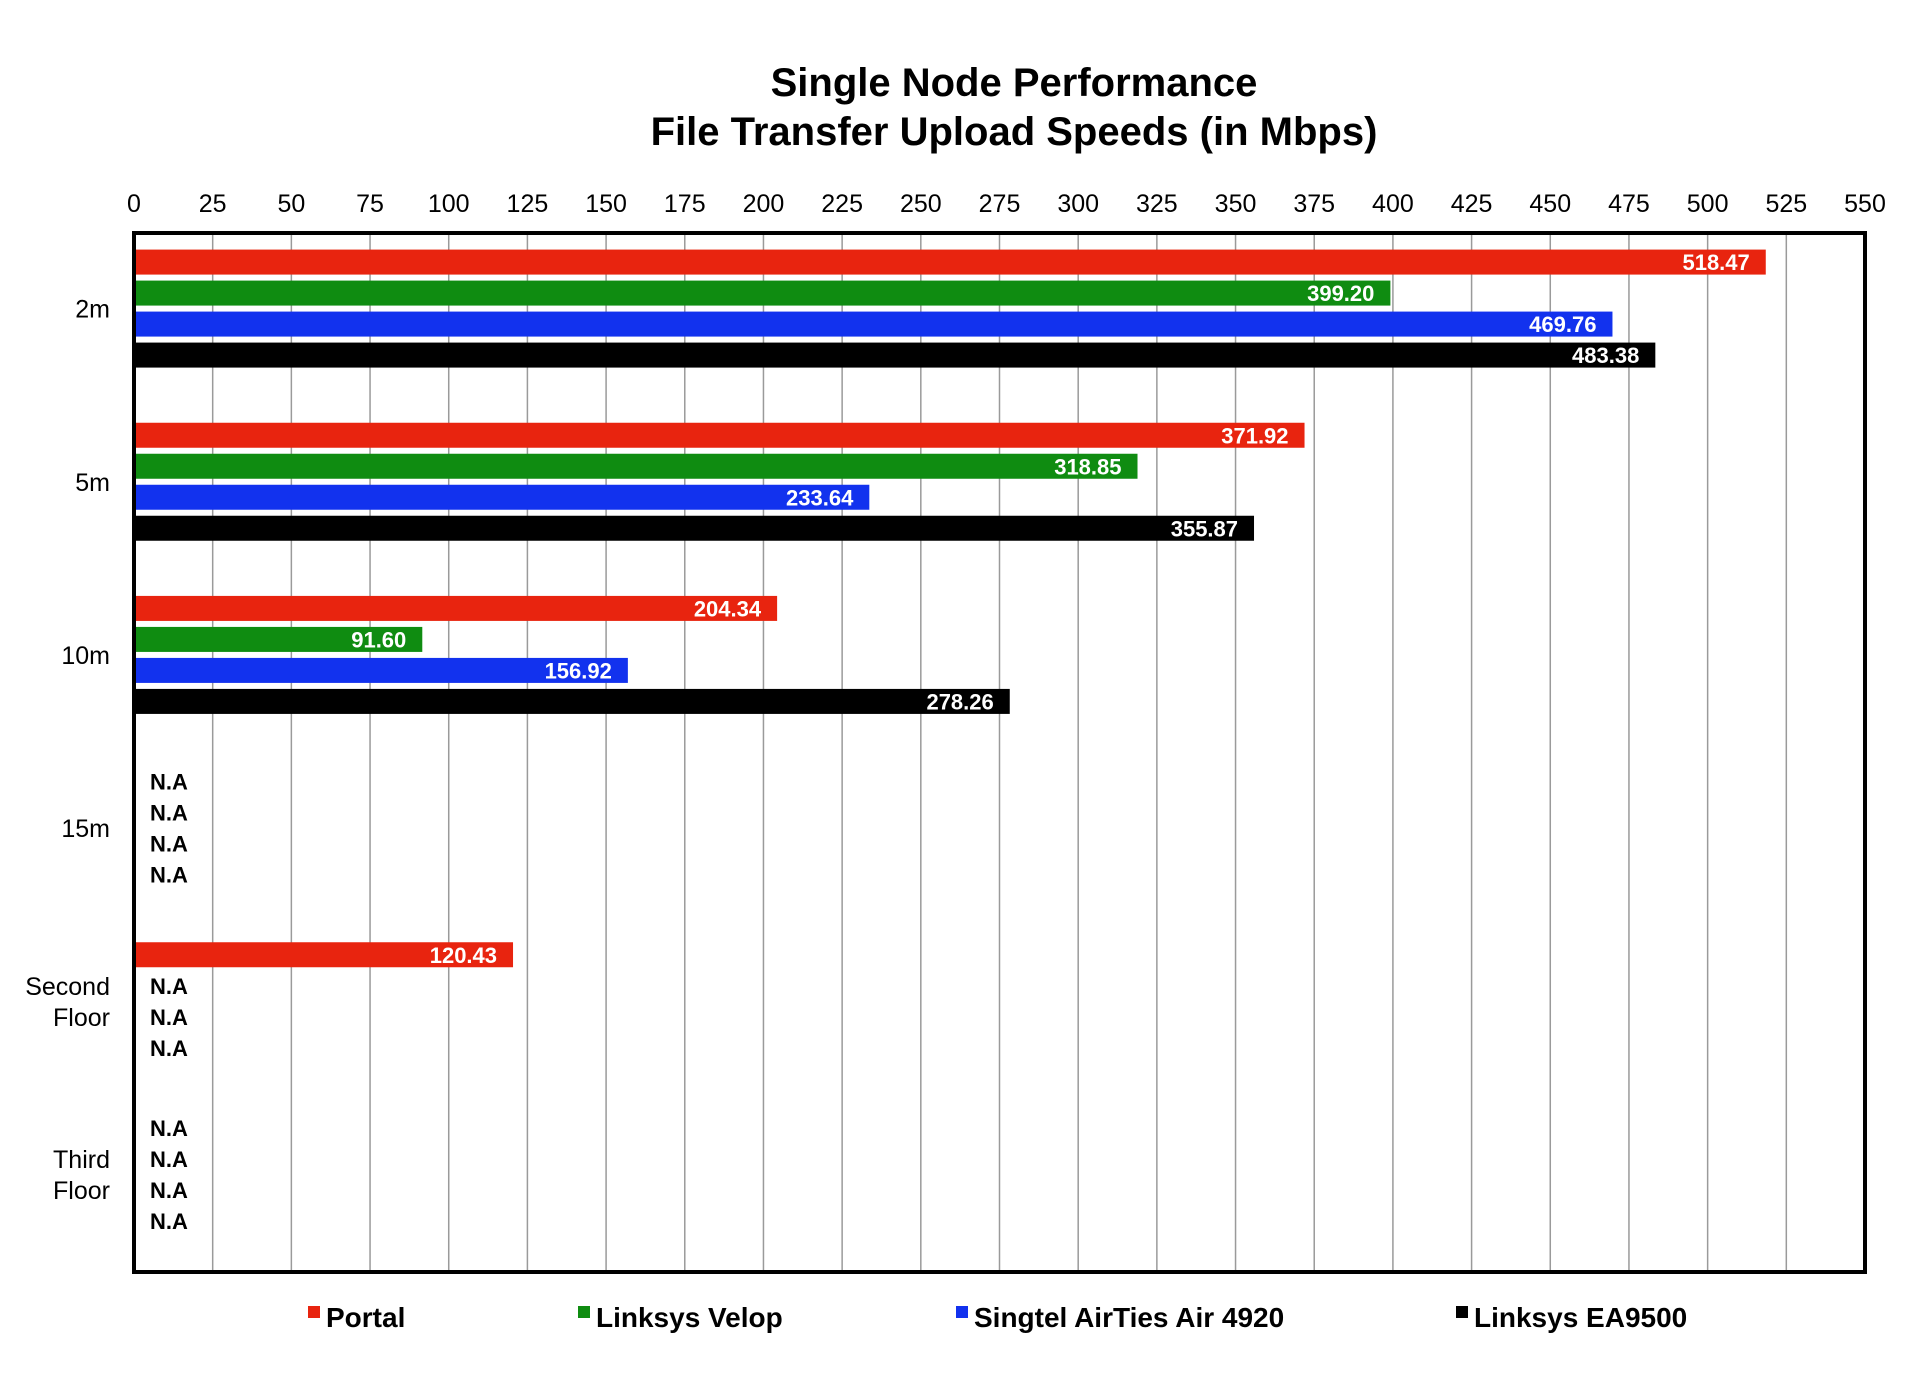 The image size is (1920, 1378). What do you see at coordinates (921, 204) in the screenshot?
I see `x-tick-label: 250` at bounding box center [921, 204].